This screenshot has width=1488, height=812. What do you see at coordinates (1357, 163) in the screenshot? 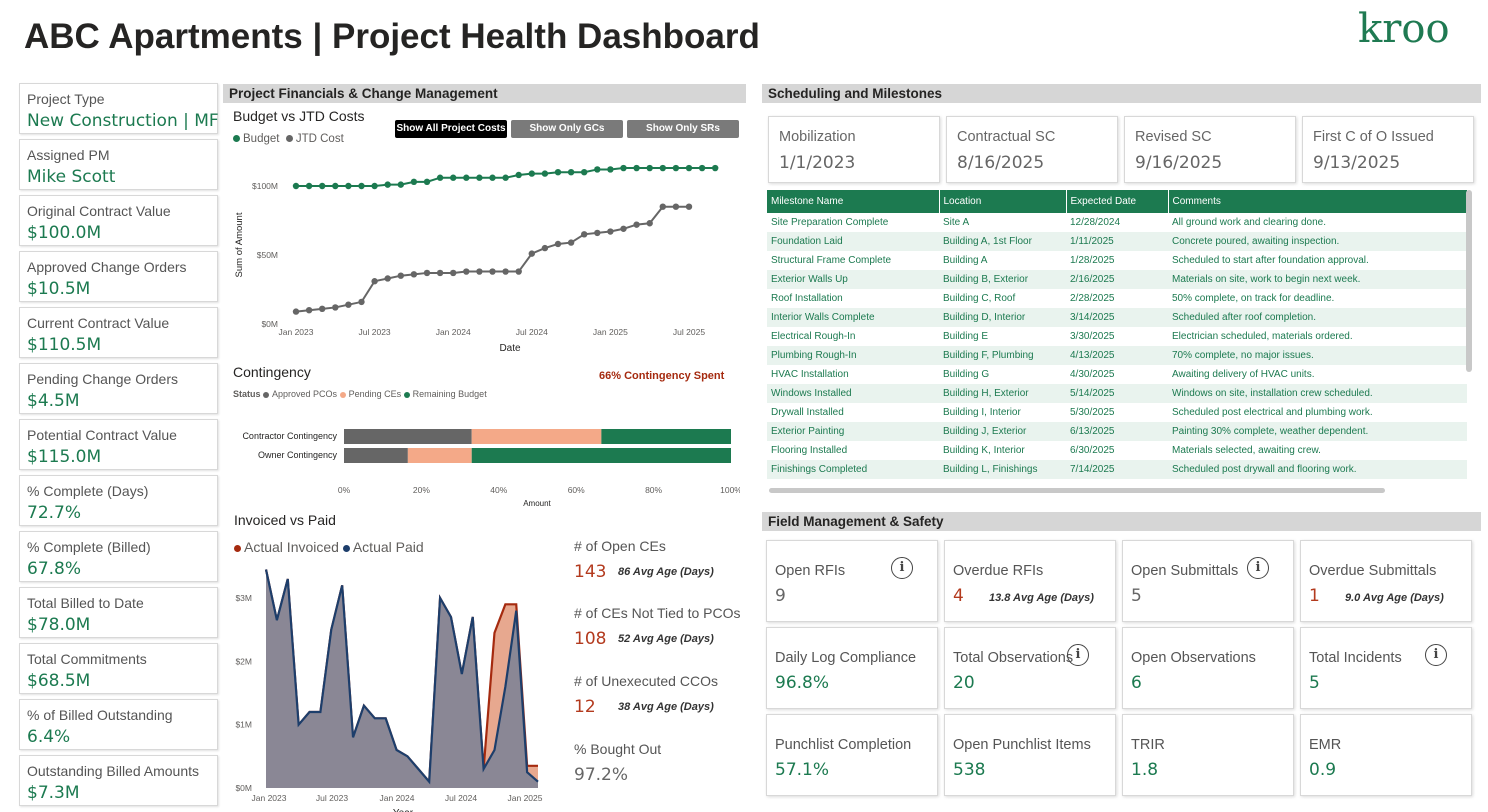
I see `milestone-card-value: 9/13/2025` at bounding box center [1357, 163].